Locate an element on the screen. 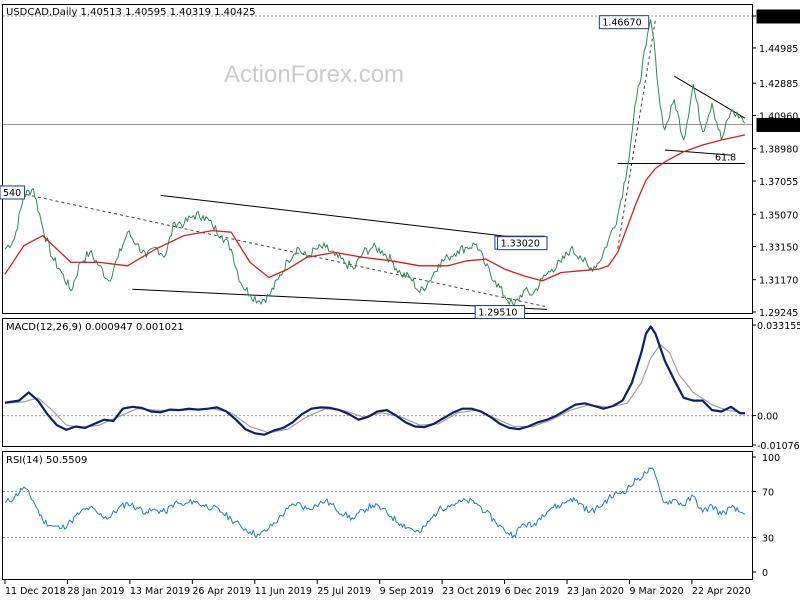 Image resolution: width=800 pixels, height=600 pixels. watermark: ActionForex.com is located at coordinates (314, 74).